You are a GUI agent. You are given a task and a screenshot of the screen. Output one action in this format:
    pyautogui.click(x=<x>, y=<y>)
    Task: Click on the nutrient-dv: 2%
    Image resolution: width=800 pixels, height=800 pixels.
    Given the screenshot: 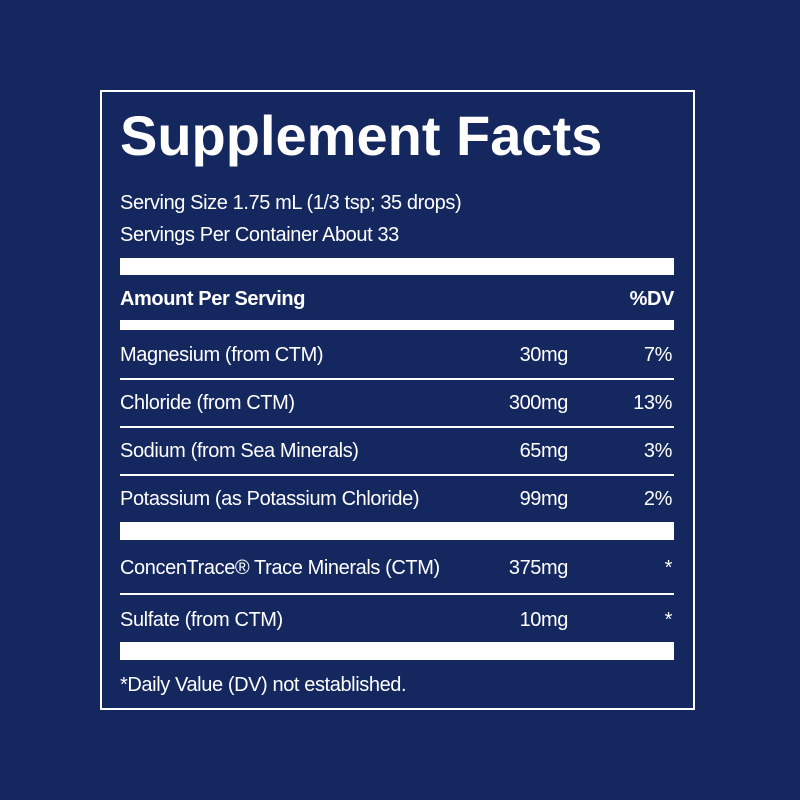 What is the action you would take?
    pyautogui.click(x=658, y=499)
    